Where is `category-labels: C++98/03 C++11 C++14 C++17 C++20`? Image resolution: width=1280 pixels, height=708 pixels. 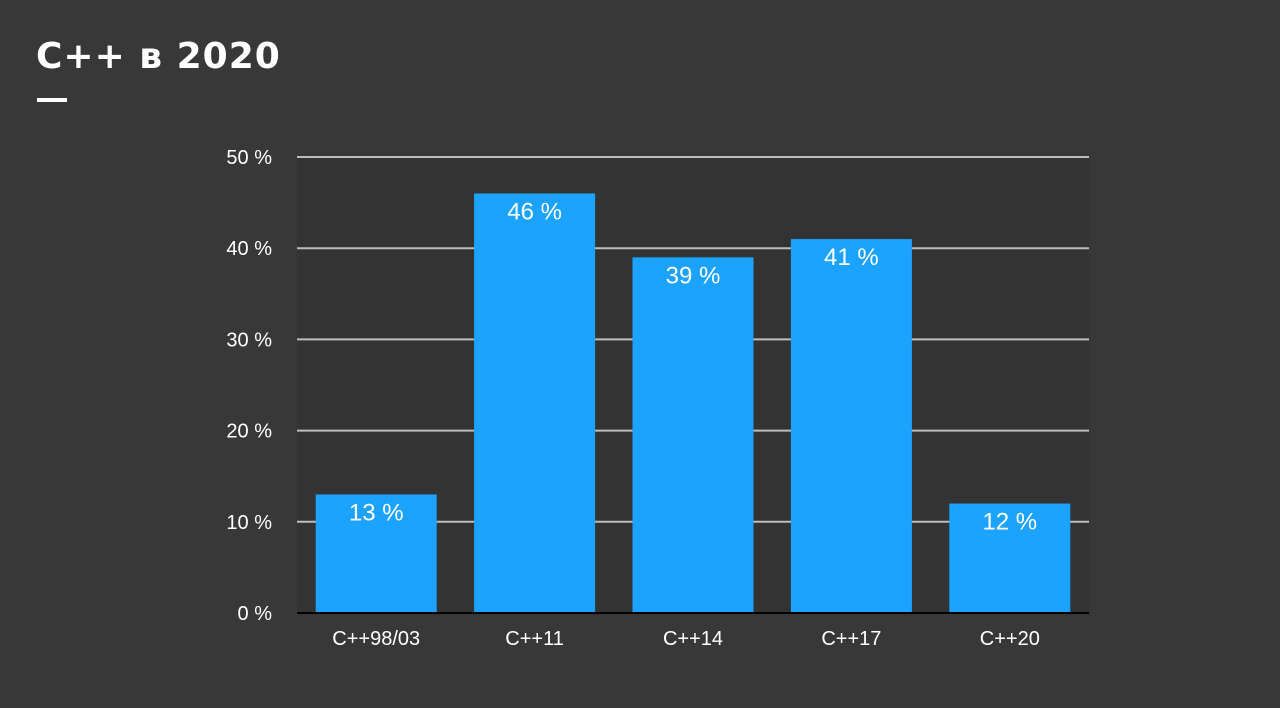 category-labels: C++98/03 C++11 C++14 C++17 C++20 is located at coordinates (686, 639).